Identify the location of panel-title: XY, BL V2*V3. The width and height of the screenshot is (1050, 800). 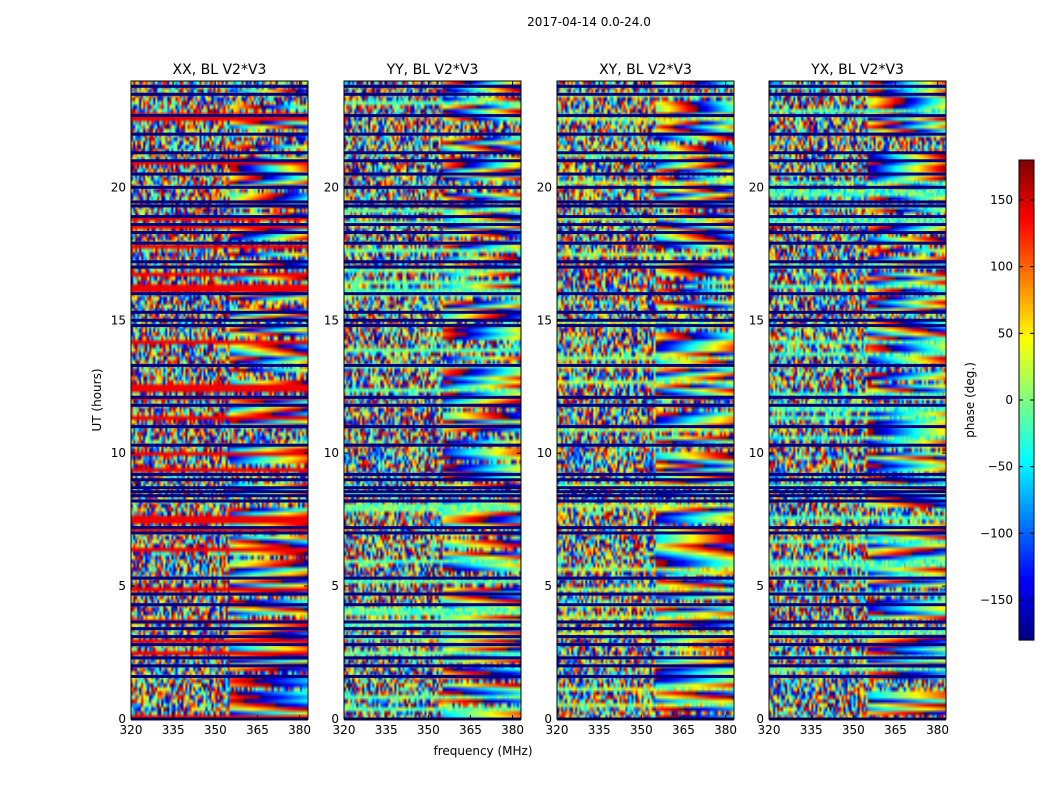
(645, 70).